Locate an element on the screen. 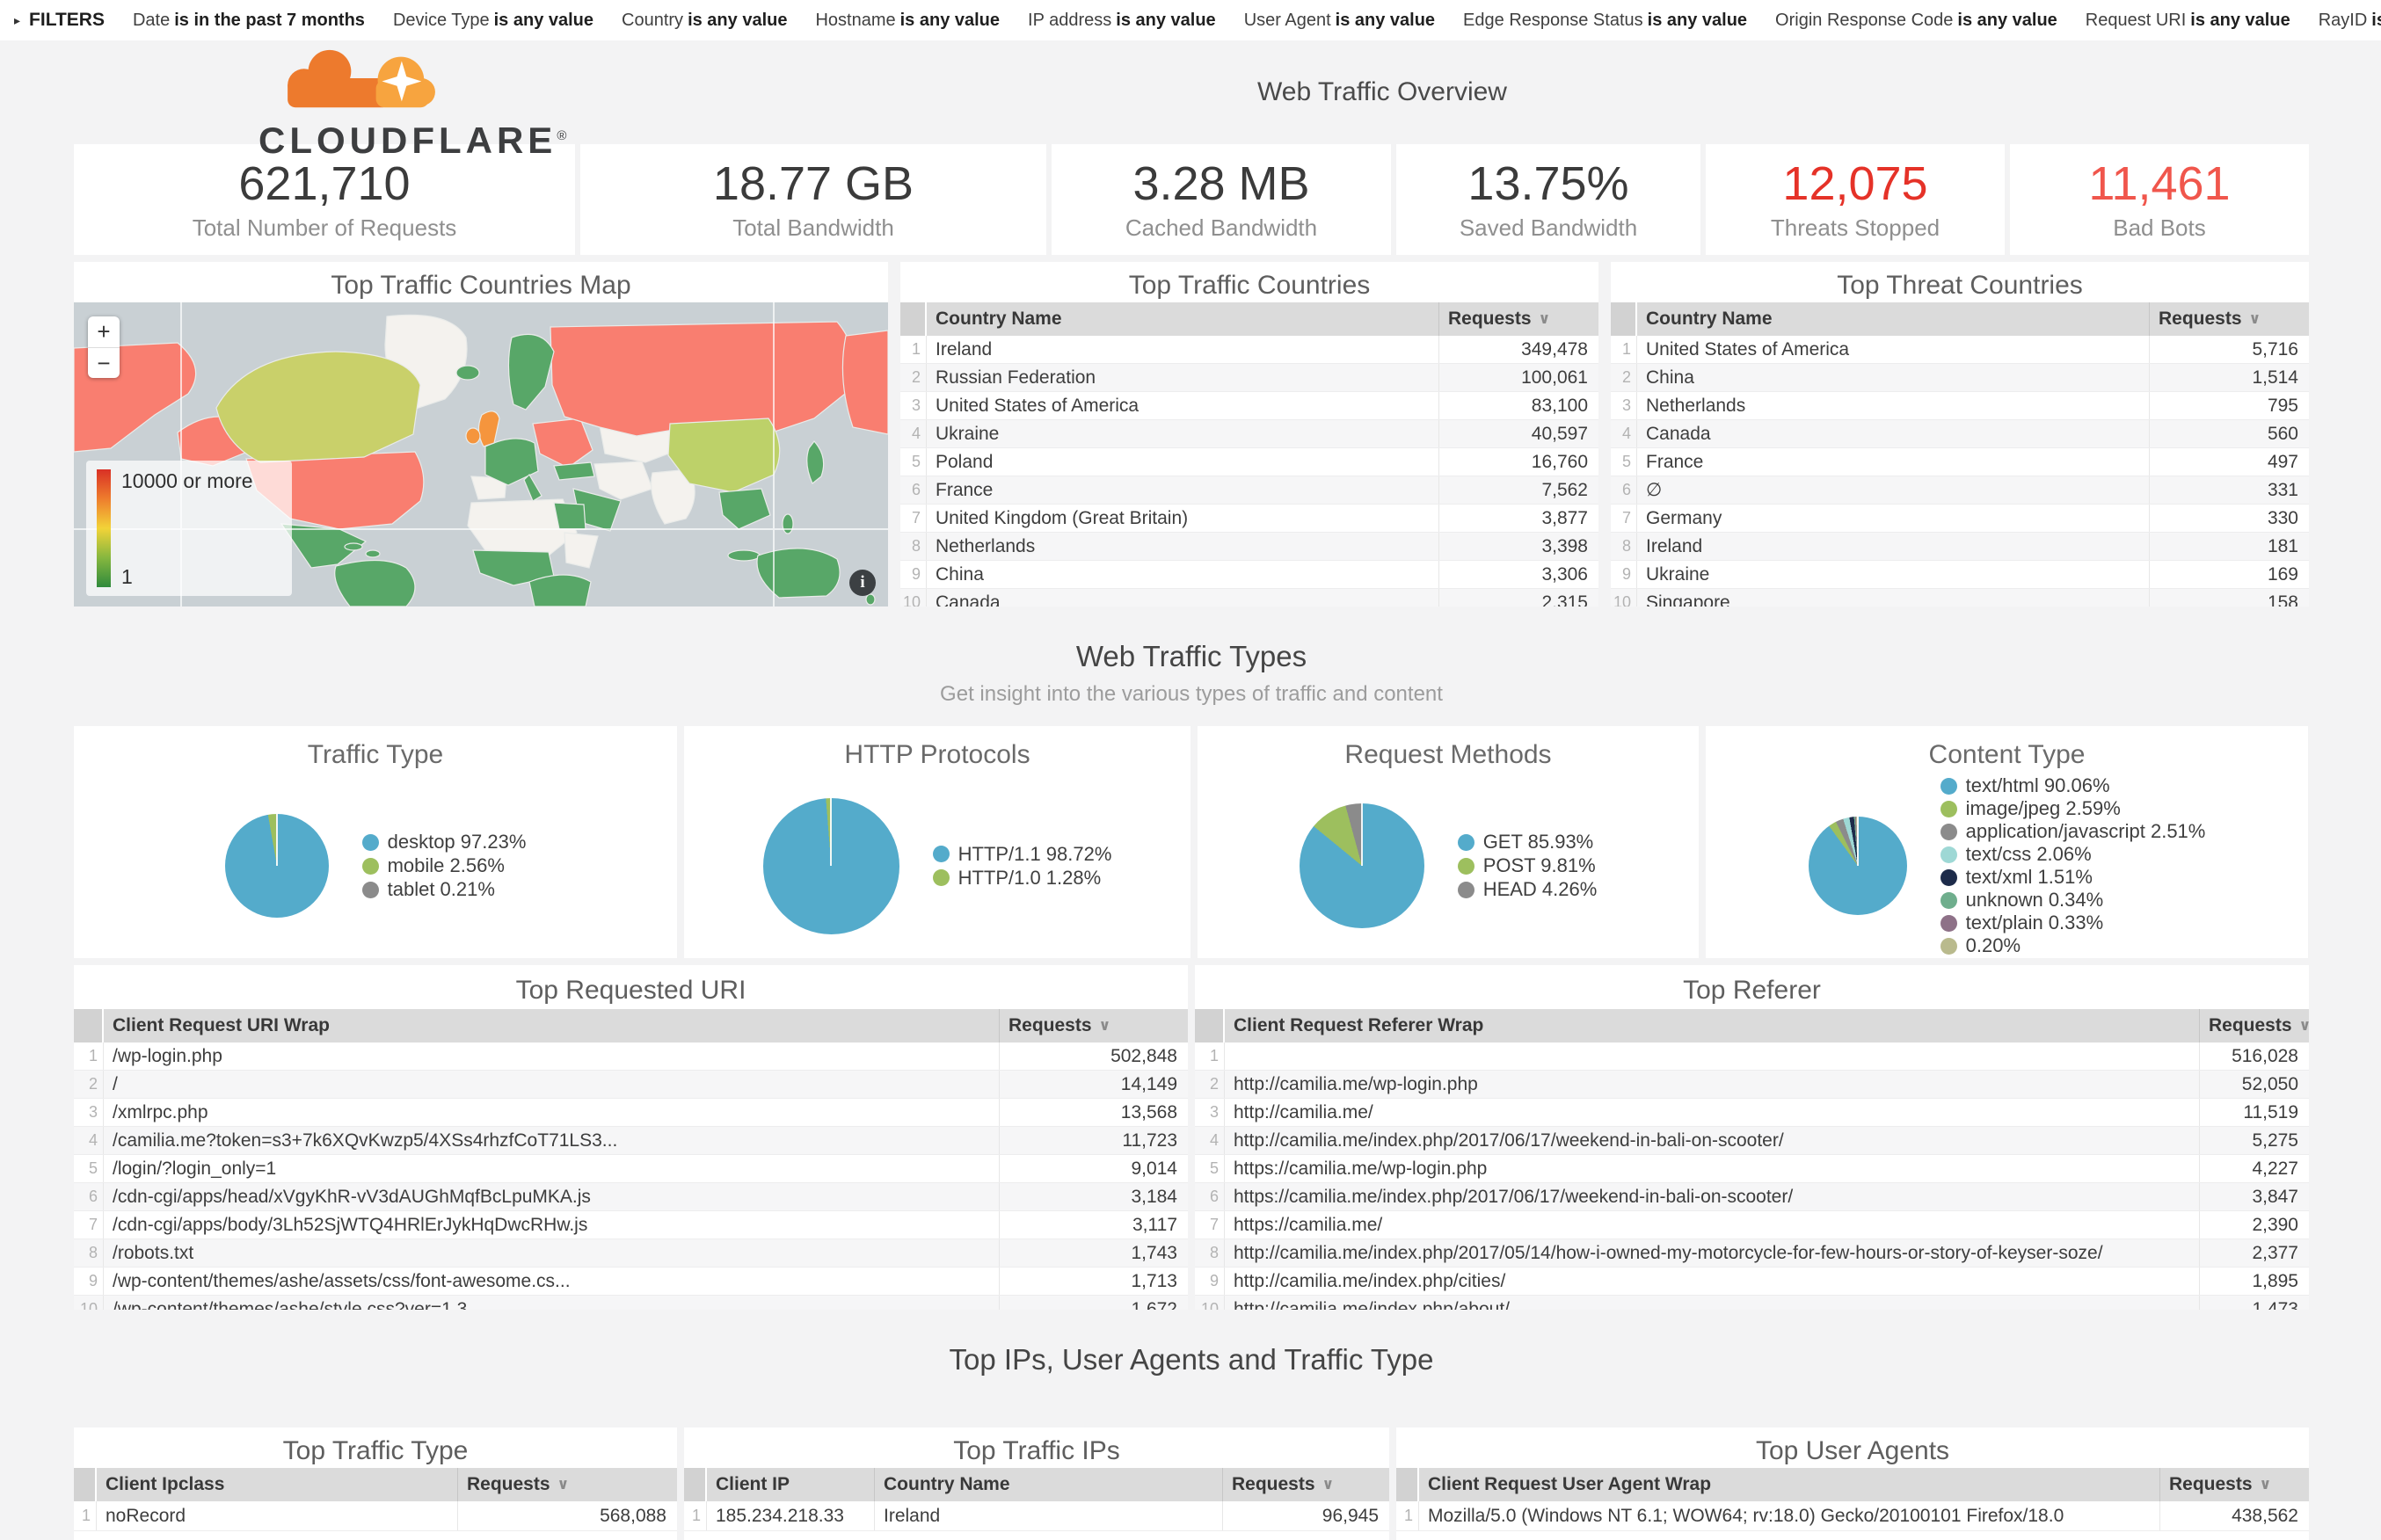  filter-chip: RayIDis any value is located at coordinates (2350, 21).